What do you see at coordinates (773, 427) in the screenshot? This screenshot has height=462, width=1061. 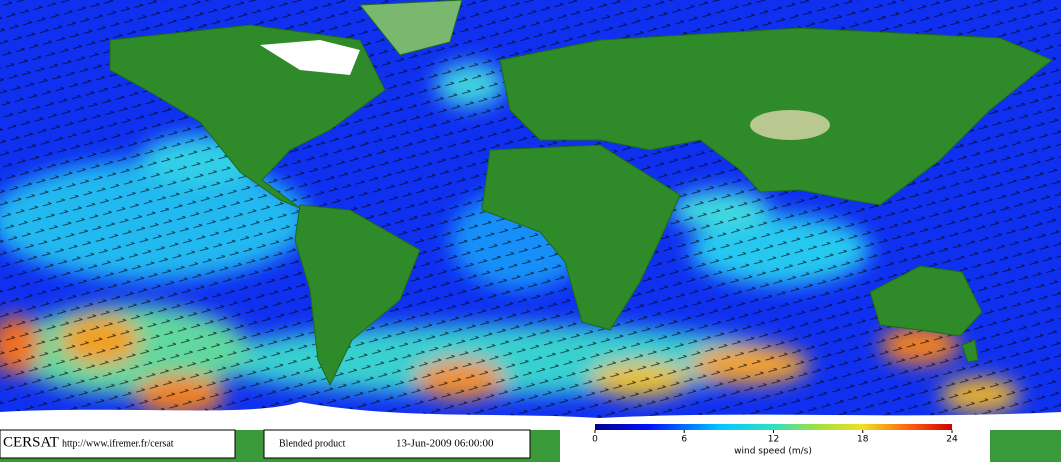 I see `colorbar` at bounding box center [773, 427].